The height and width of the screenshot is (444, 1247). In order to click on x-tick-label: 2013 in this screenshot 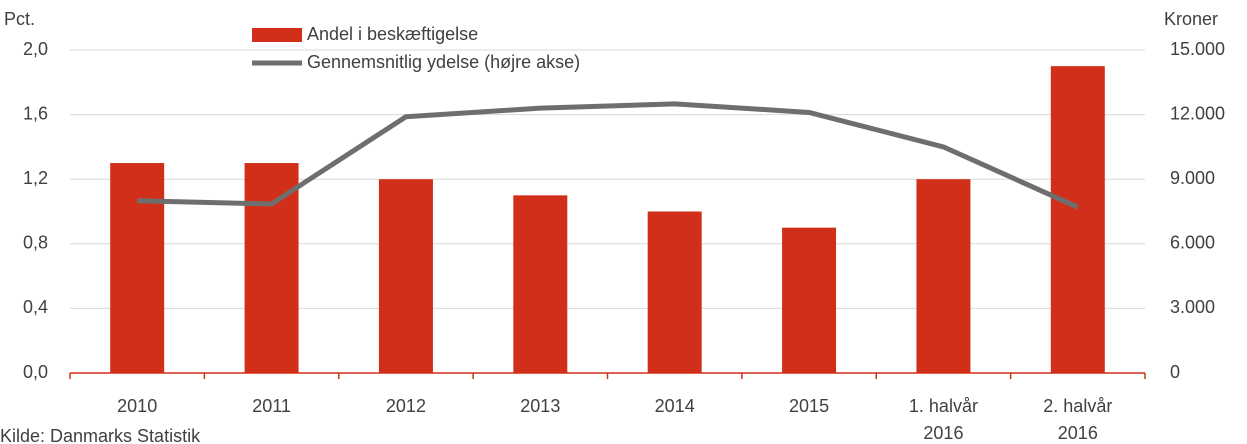, I will do `click(540, 406)`.